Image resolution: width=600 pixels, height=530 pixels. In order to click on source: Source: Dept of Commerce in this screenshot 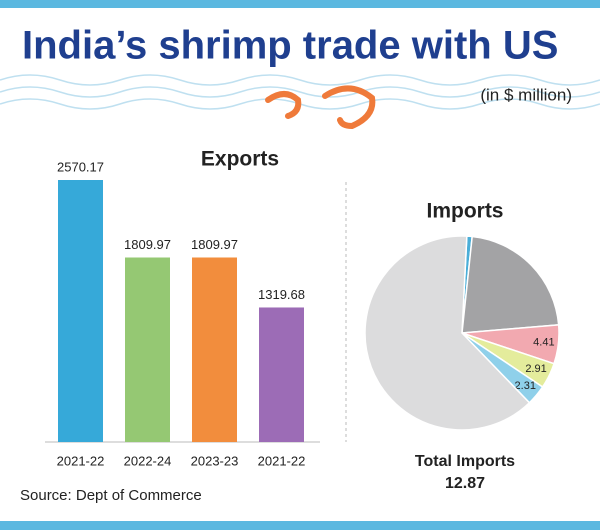, I will do `click(111, 495)`.